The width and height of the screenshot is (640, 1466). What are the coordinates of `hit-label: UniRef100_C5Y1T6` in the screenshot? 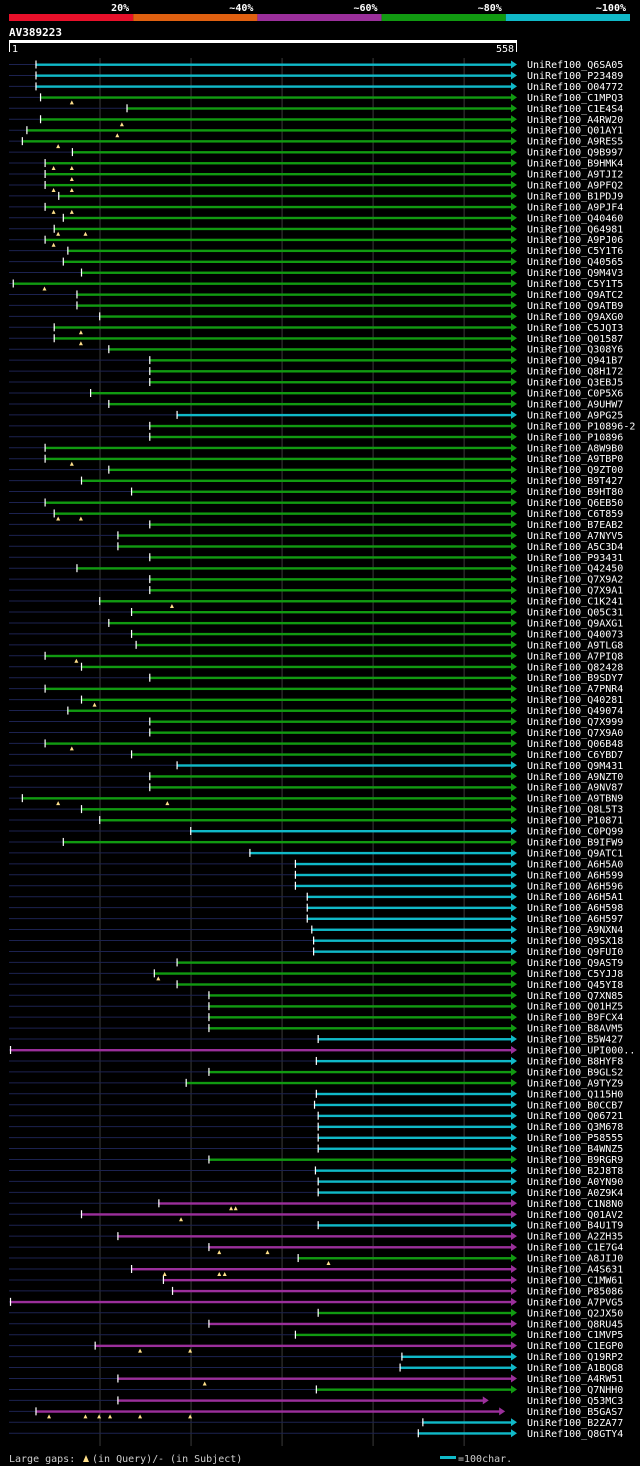 It's located at (575, 251).